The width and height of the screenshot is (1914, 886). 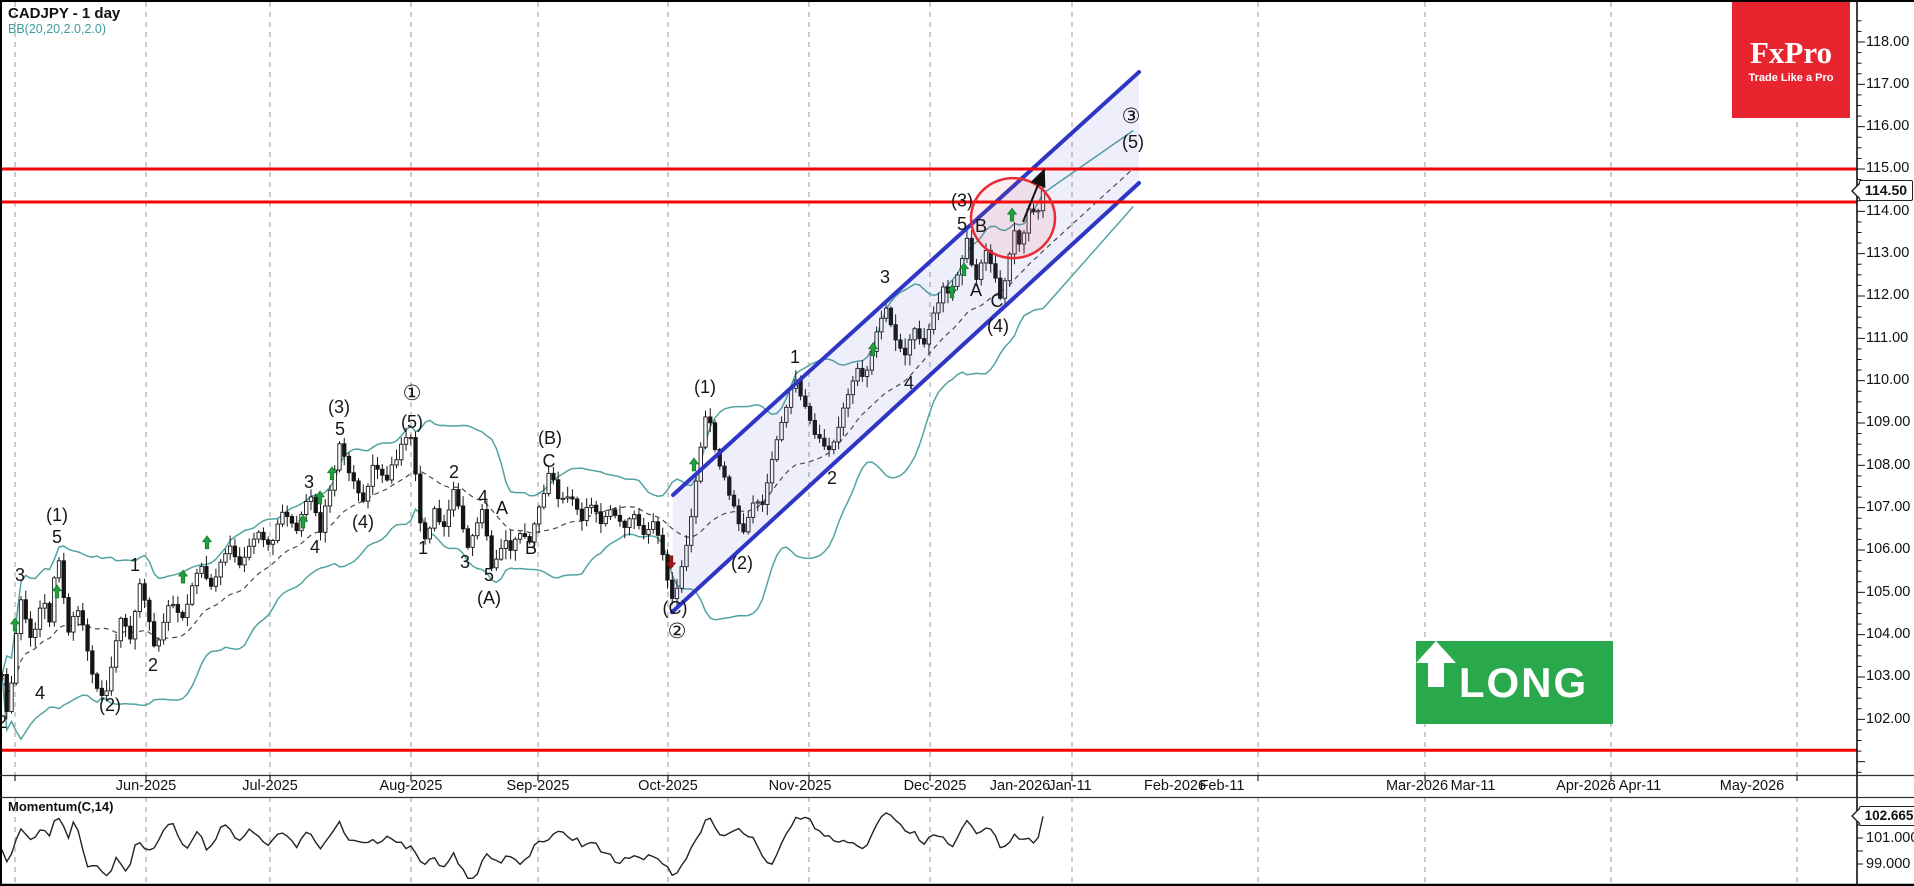 What do you see at coordinates (668, 786) in the screenshot?
I see `date-axis-label: Oct-2025` at bounding box center [668, 786].